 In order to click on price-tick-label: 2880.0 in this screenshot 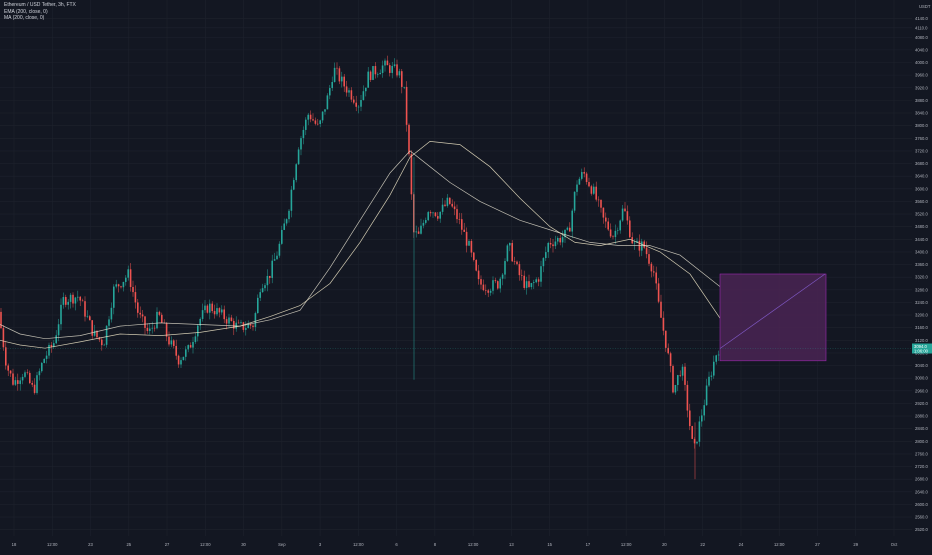, I will do `click(921, 416)`.